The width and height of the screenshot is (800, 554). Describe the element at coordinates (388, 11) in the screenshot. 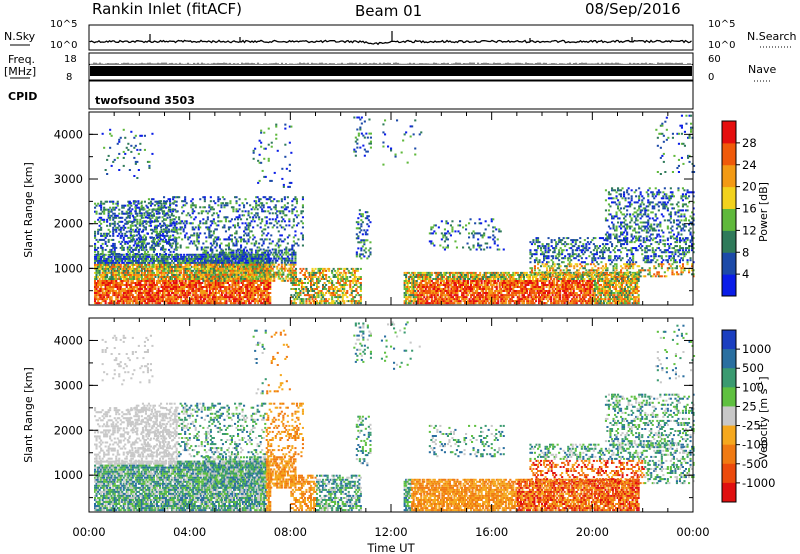

I see `beam-title: Beam 01` at that location.